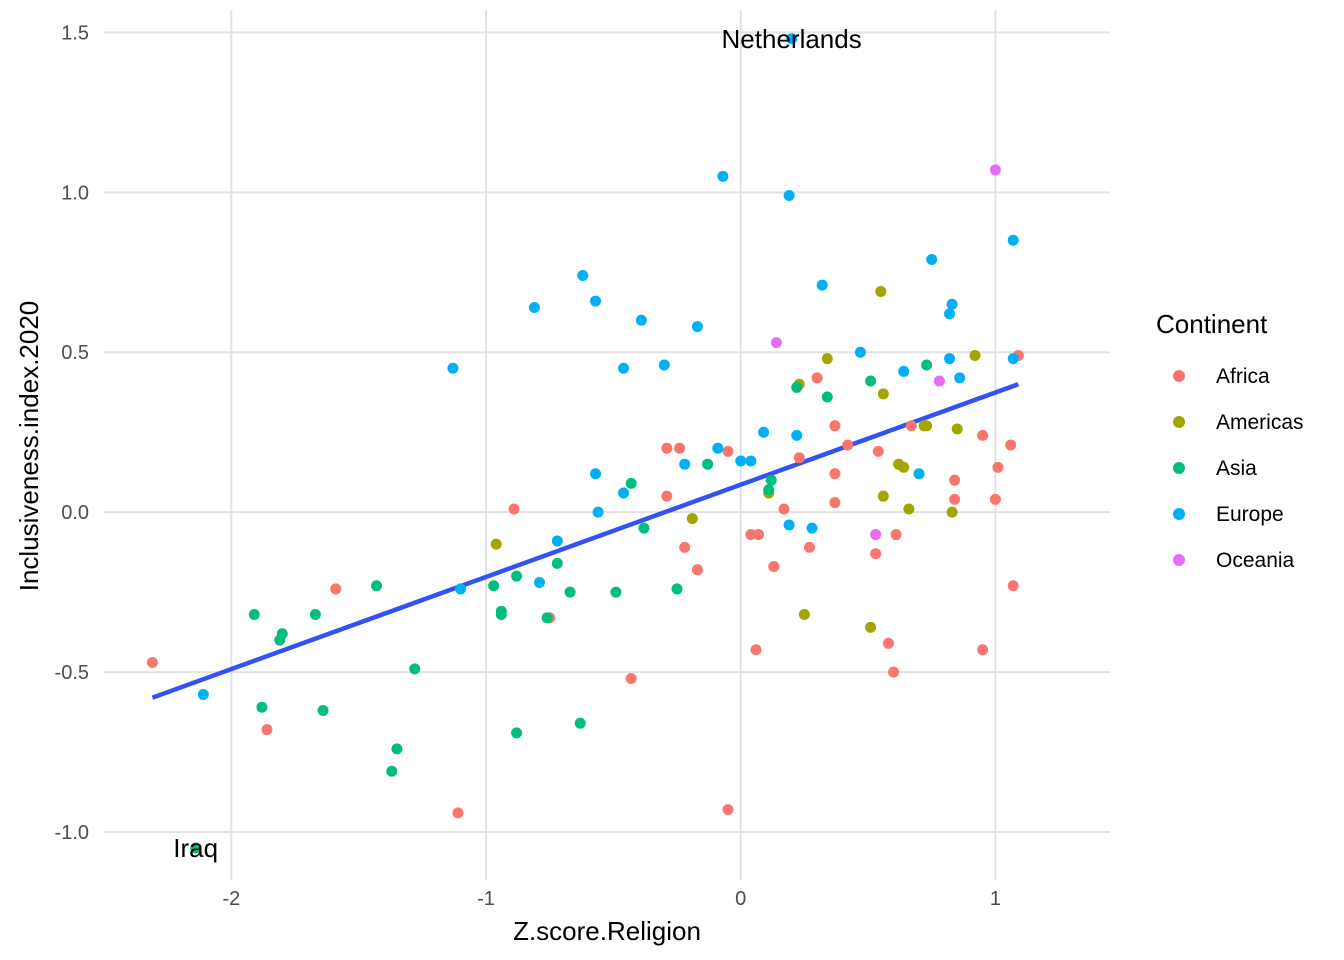 The height and width of the screenshot is (960, 1344). I want to click on legend-key-africa, so click(1179, 376).